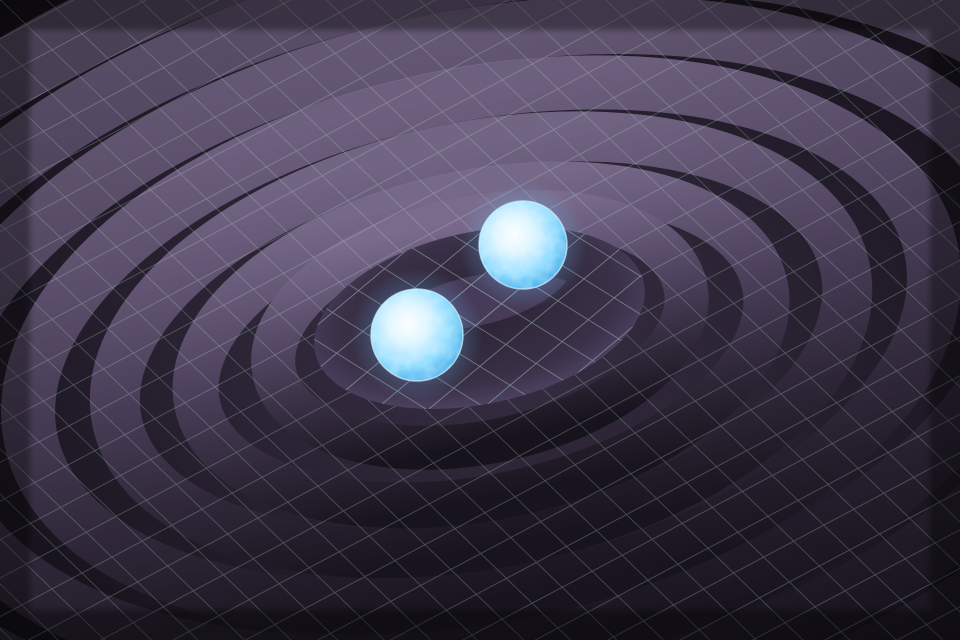 The width and height of the screenshot is (960, 640). What do you see at coordinates (523, 245) in the screenshot?
I see `star-upper-right-icon` at bounding box center [523, 245].